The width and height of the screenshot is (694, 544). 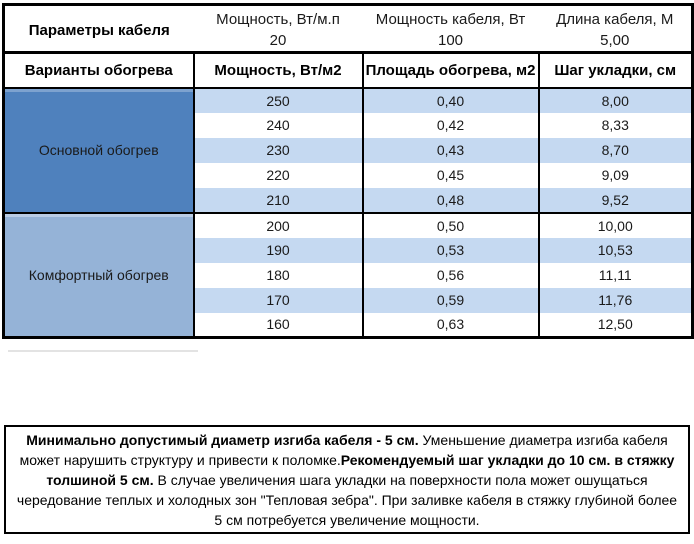 I want to click on table-row: 190 0,53 10,53, so click(x=348, y=250).